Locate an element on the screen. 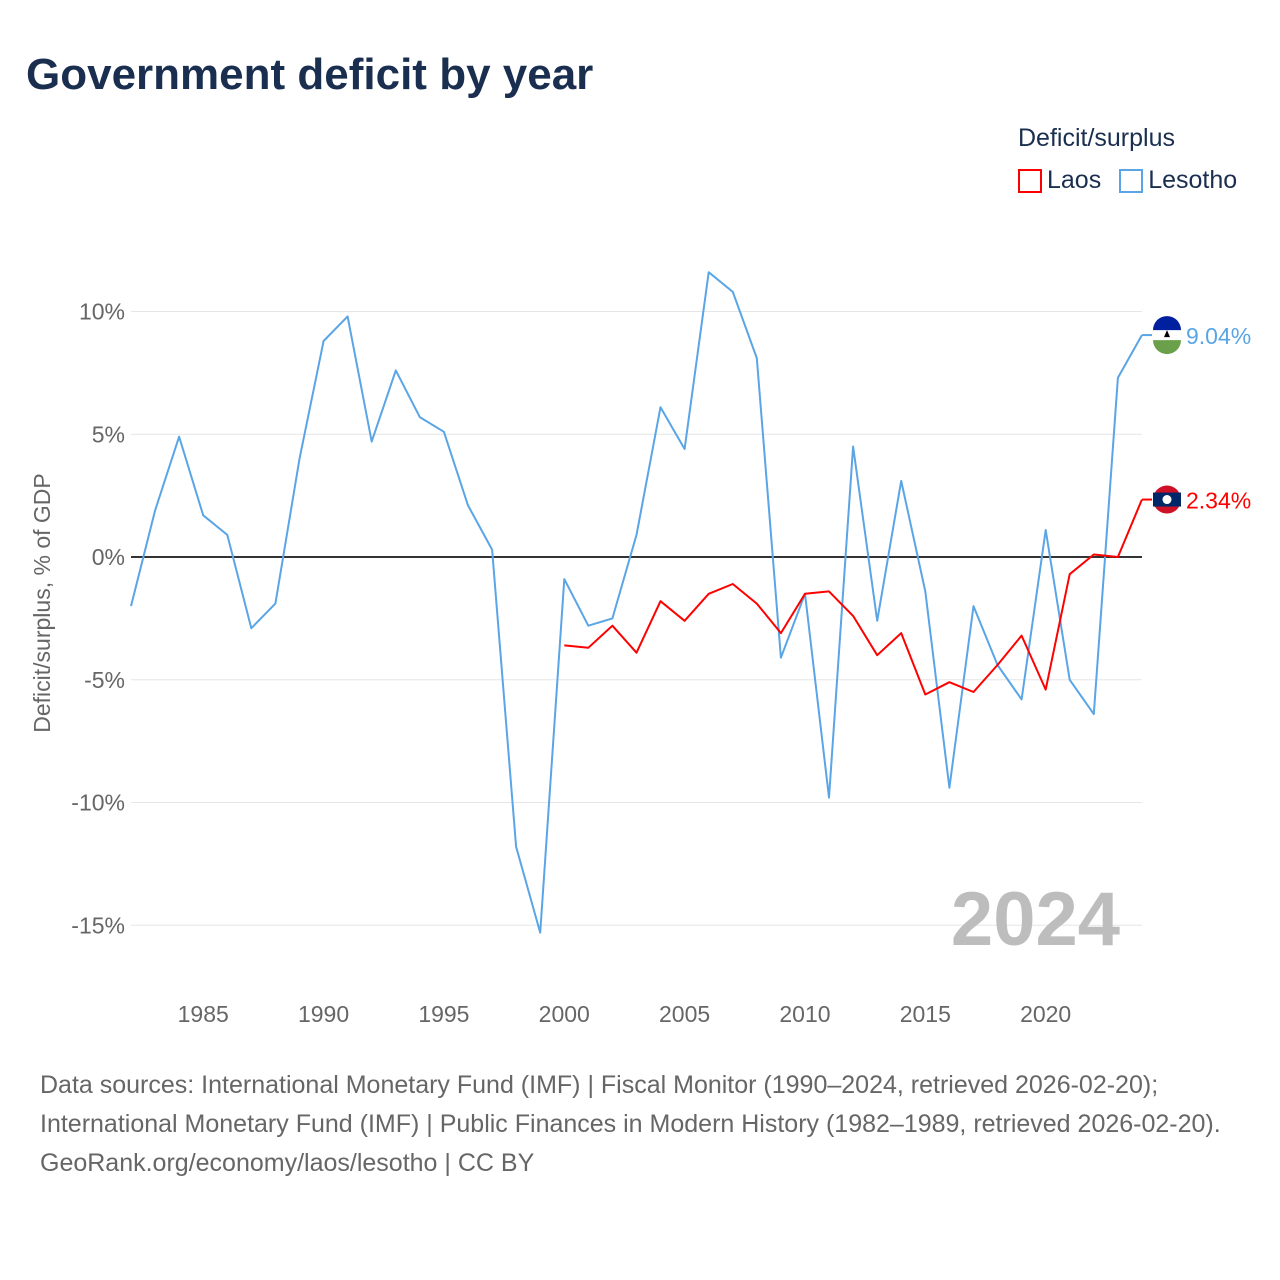 Image resolution: width=1280 pixels, height=1280 pixels. x-tick-label: 1985 is located at coordinates (203, 1014).